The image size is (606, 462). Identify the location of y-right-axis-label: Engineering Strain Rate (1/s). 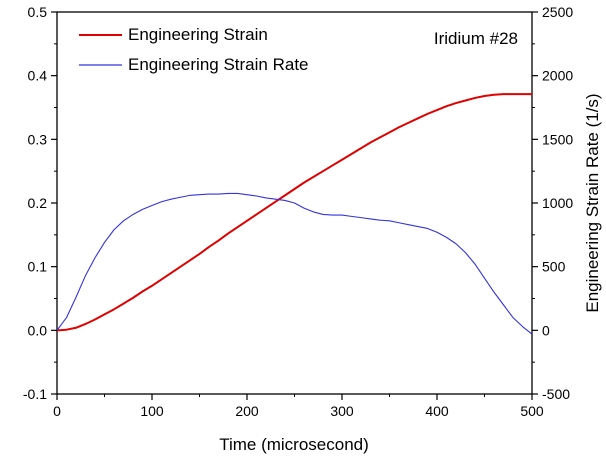
(592, 202).